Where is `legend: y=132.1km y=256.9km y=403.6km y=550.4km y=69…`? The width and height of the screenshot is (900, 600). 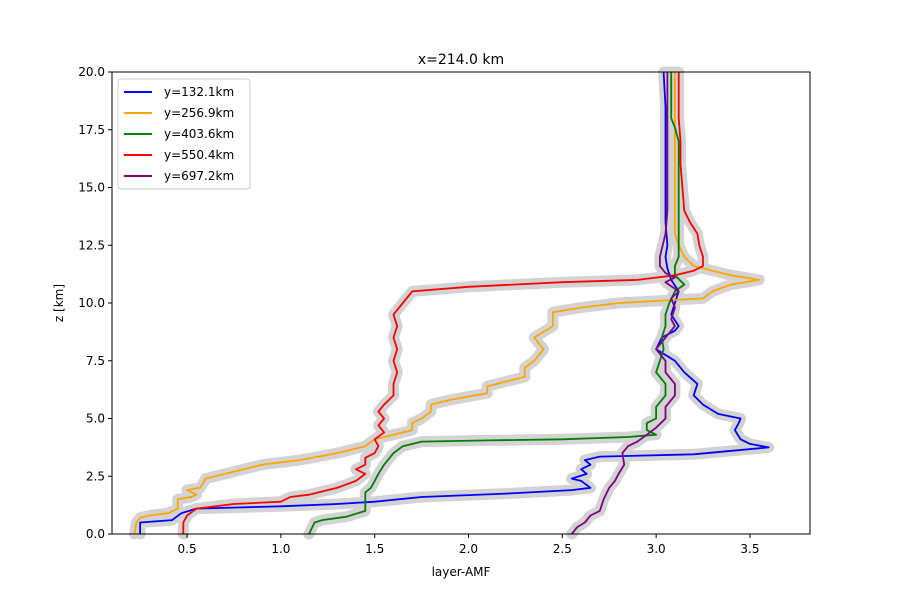 legend: y=132.1km y=256.9km y=403.6km y=550.4km y=69… is located at coordinates (184, 134).